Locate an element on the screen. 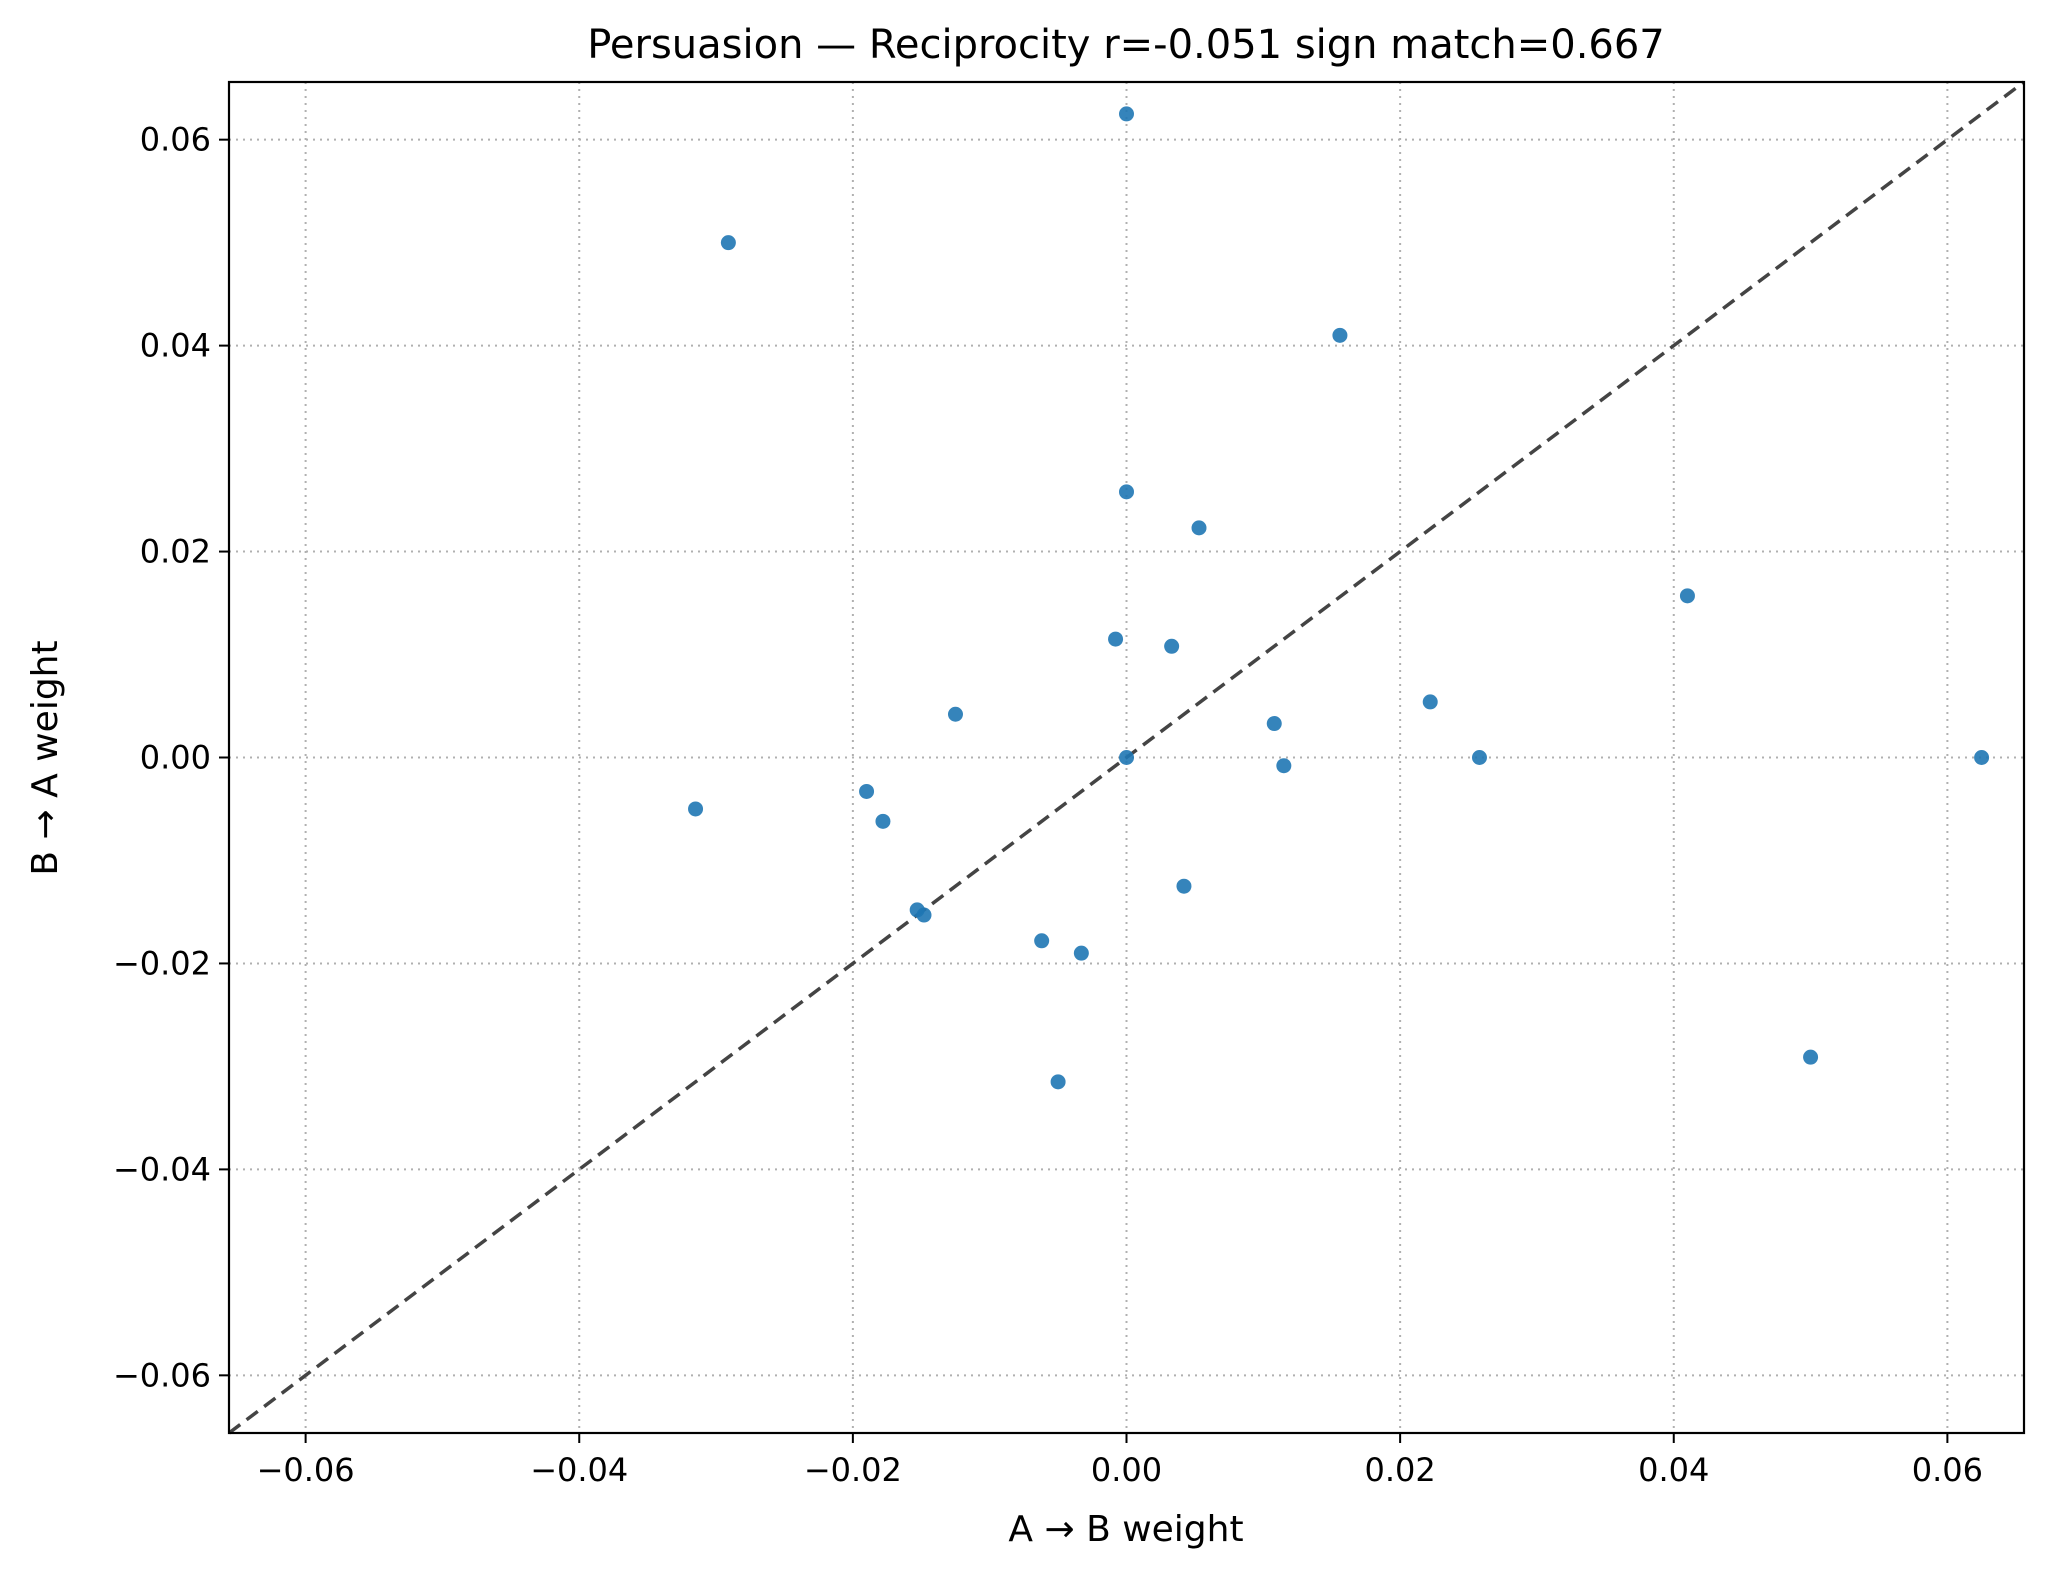 The width and height of the screenshot is (2049, 1580). y-tick-label: −0.06 is located at coordinates (162, 1375).